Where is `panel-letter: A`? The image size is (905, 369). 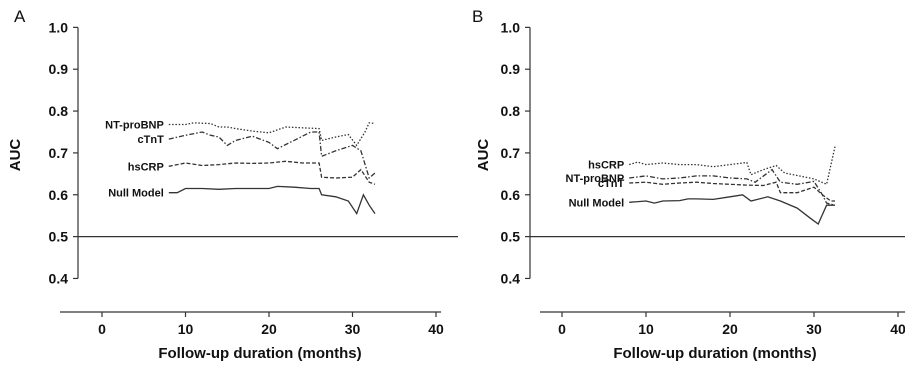
panel-letter: A is located at coordinates (20, 16).